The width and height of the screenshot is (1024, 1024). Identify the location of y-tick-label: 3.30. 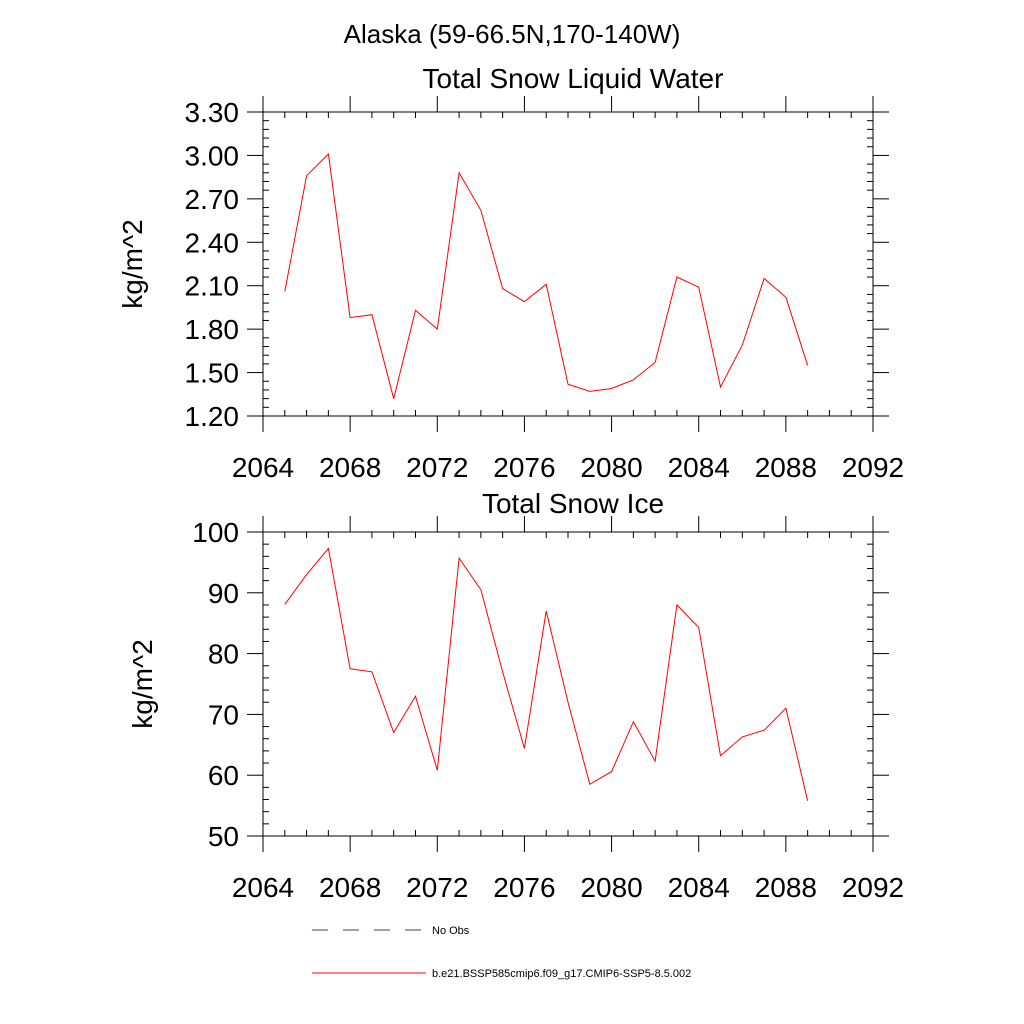
(212, 112).